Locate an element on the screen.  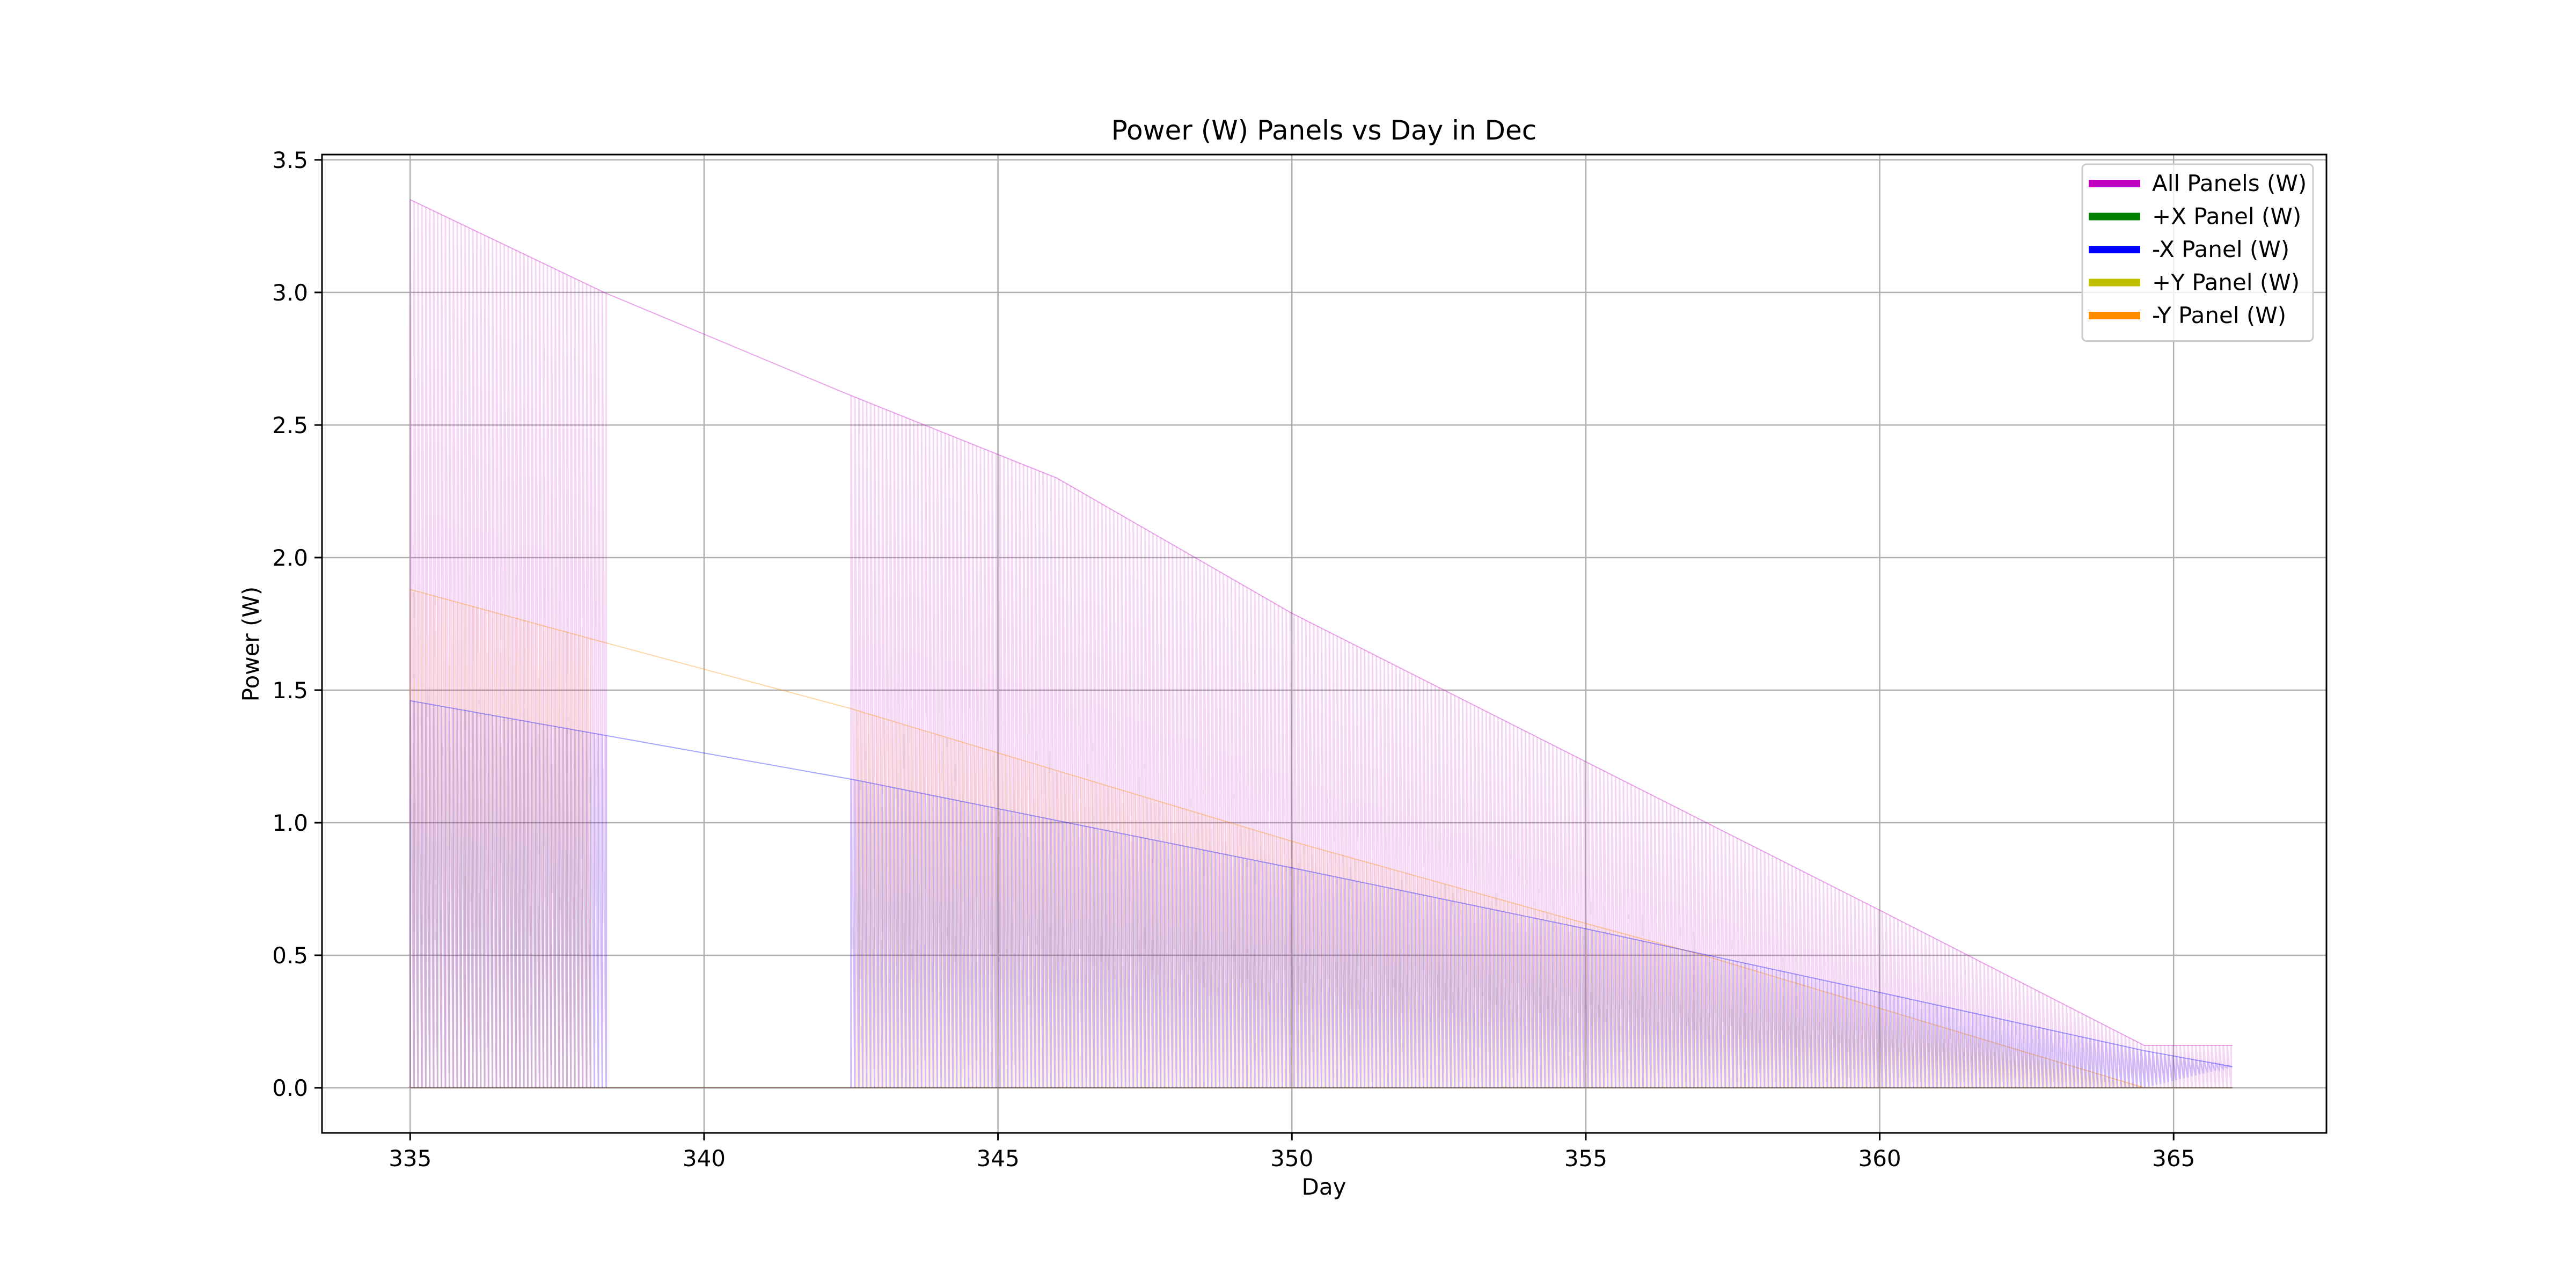
x-tick-label: 345 is located at coordinates (998, 1158).